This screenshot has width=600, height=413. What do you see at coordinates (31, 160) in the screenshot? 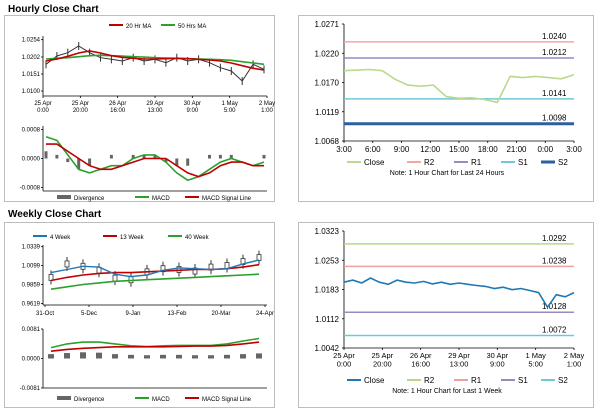
I see `macd-y-tick-label: 0.0000` at bounding box center [31, 160].